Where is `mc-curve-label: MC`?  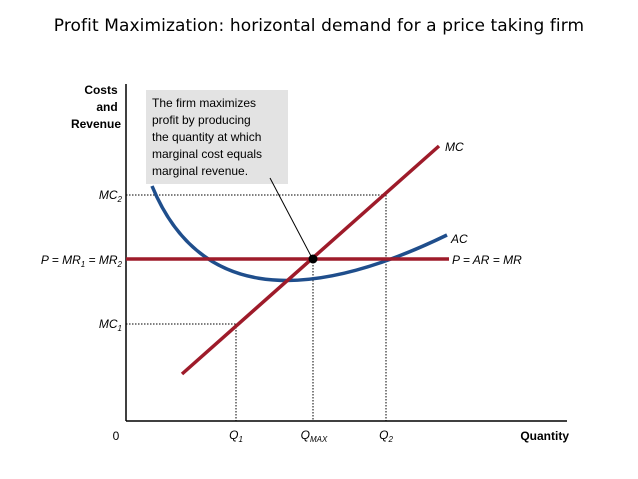 mc-curve-label: MC is located at coordinates (454, 147).